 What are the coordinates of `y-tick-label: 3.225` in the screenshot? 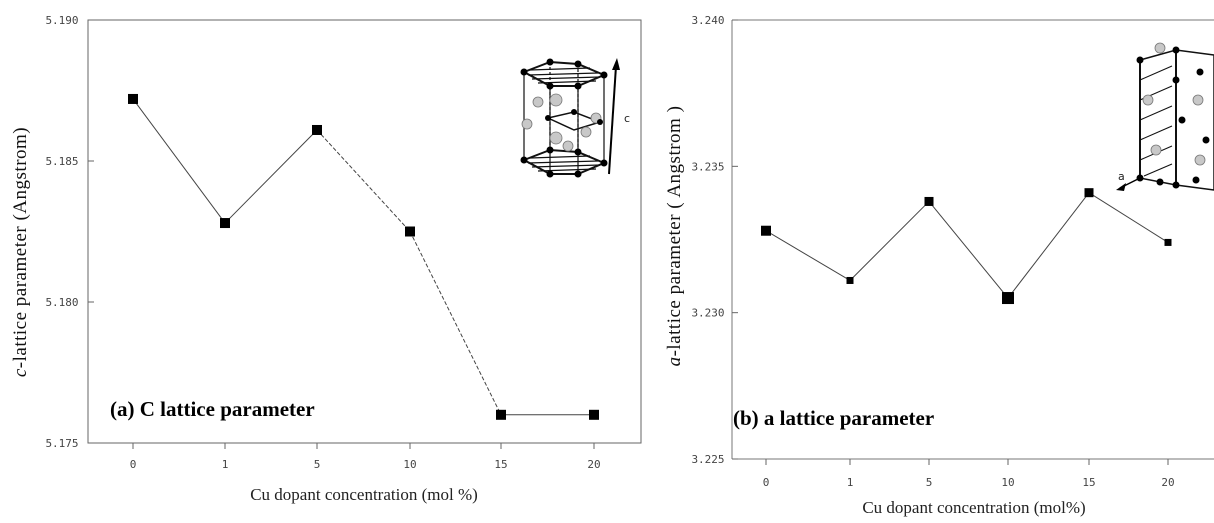 It's located at (707, 459).